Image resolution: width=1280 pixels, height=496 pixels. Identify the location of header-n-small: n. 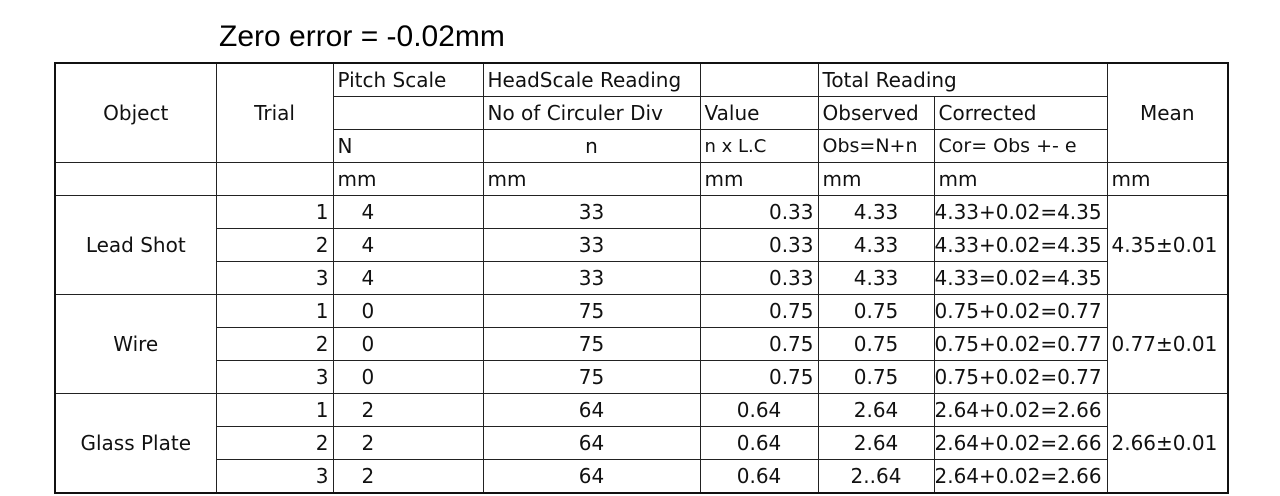
(591, 146).